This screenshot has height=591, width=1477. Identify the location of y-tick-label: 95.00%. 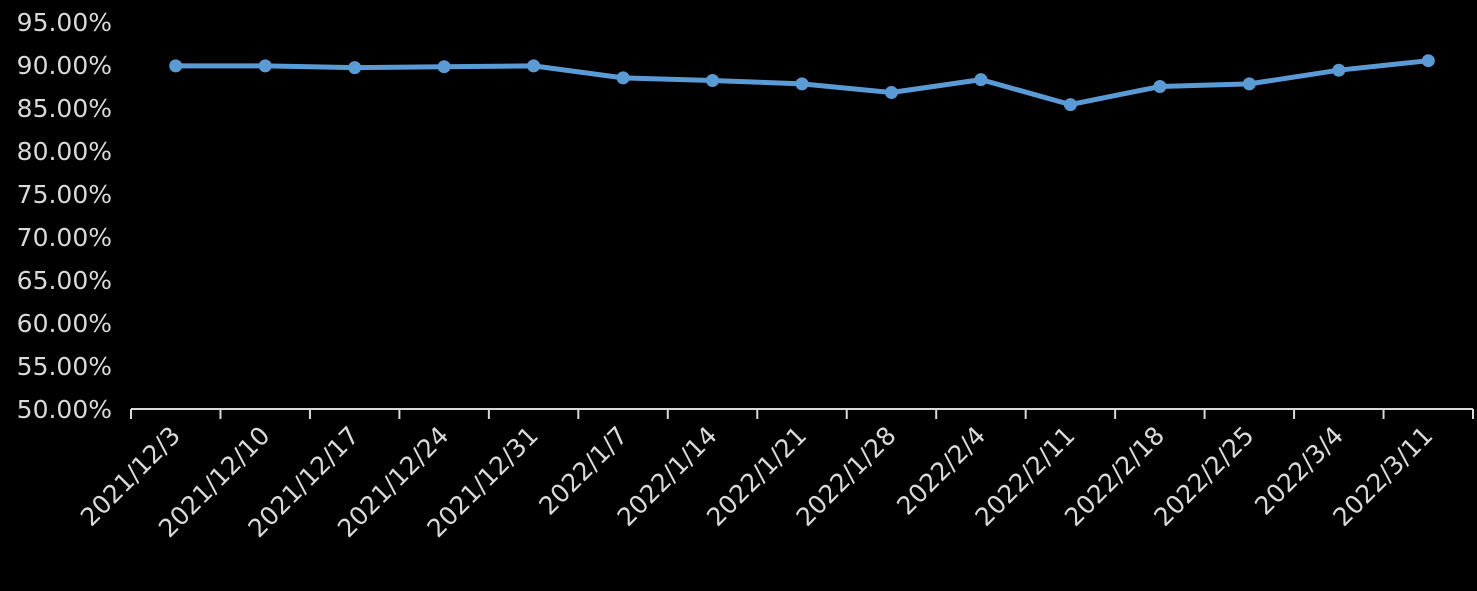
(64, 22).